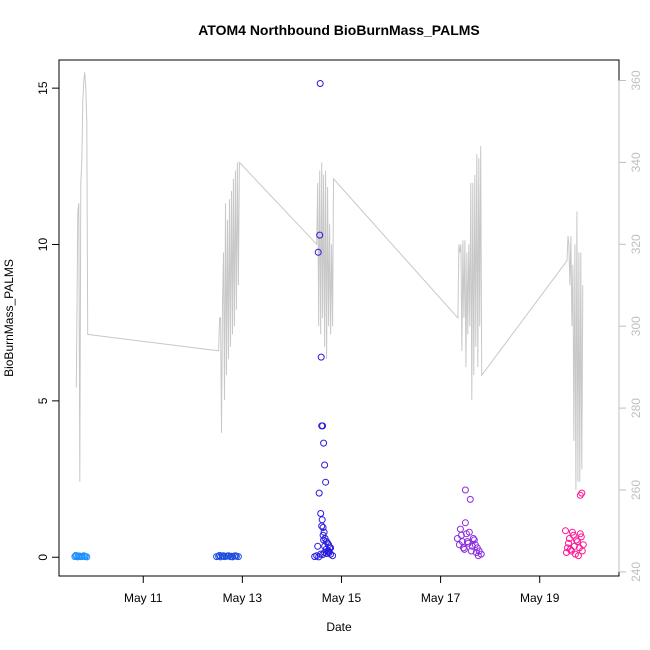 The height and width of the screenshot is (650, 650). I want to click on y2-tick-label-2: 280, so click(636, 408).